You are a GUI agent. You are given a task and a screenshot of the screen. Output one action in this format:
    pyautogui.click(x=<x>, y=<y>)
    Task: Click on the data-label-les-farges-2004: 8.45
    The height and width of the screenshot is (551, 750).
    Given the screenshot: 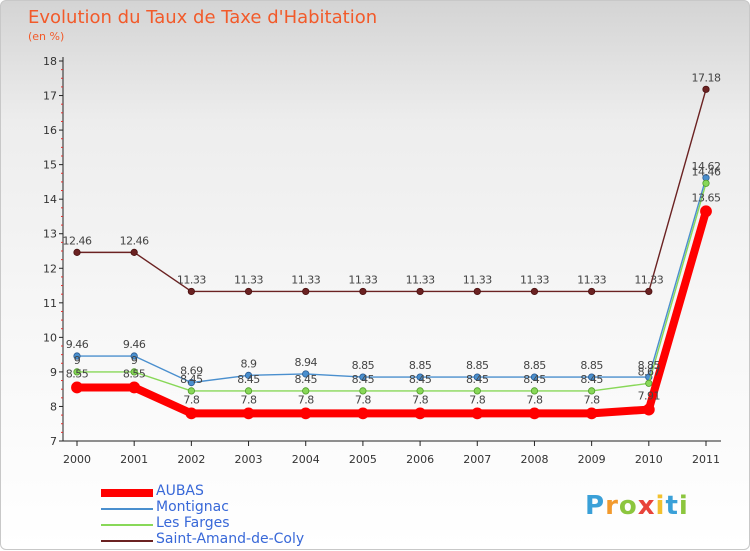 What is the action you would take?
    pyautogui.click(x=305, y=379)
    